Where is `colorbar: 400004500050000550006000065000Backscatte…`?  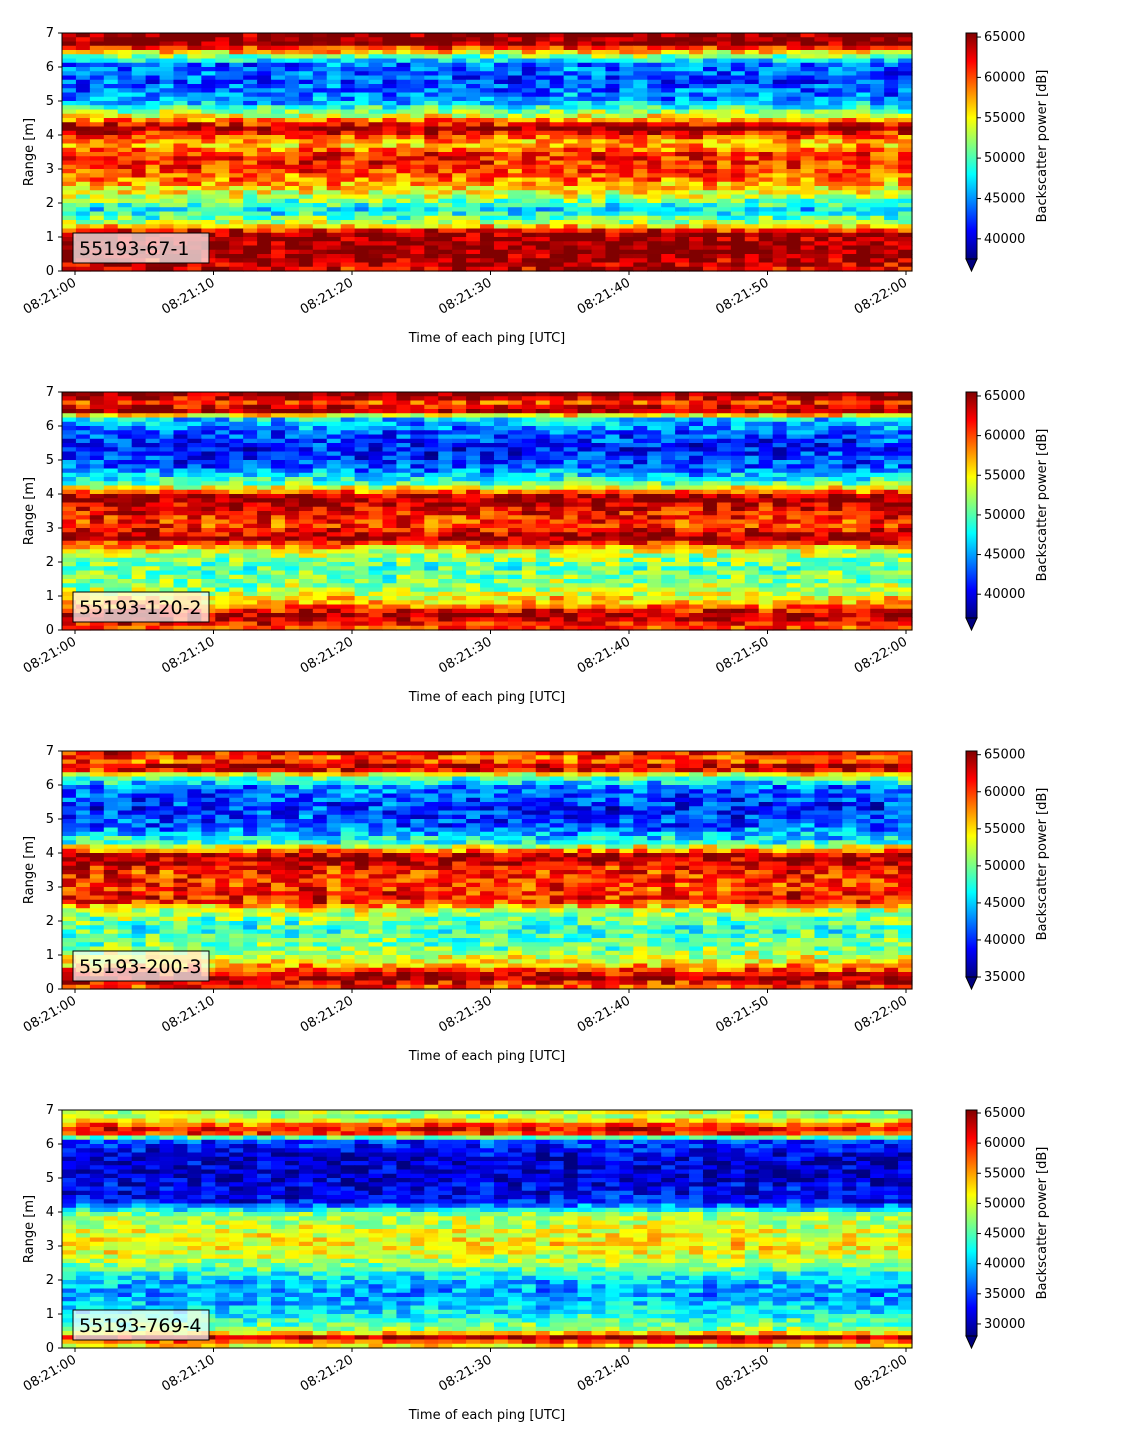
colorbar: 400004500050000550006000065000Backscatte… is located at coordinates (1007, 151).